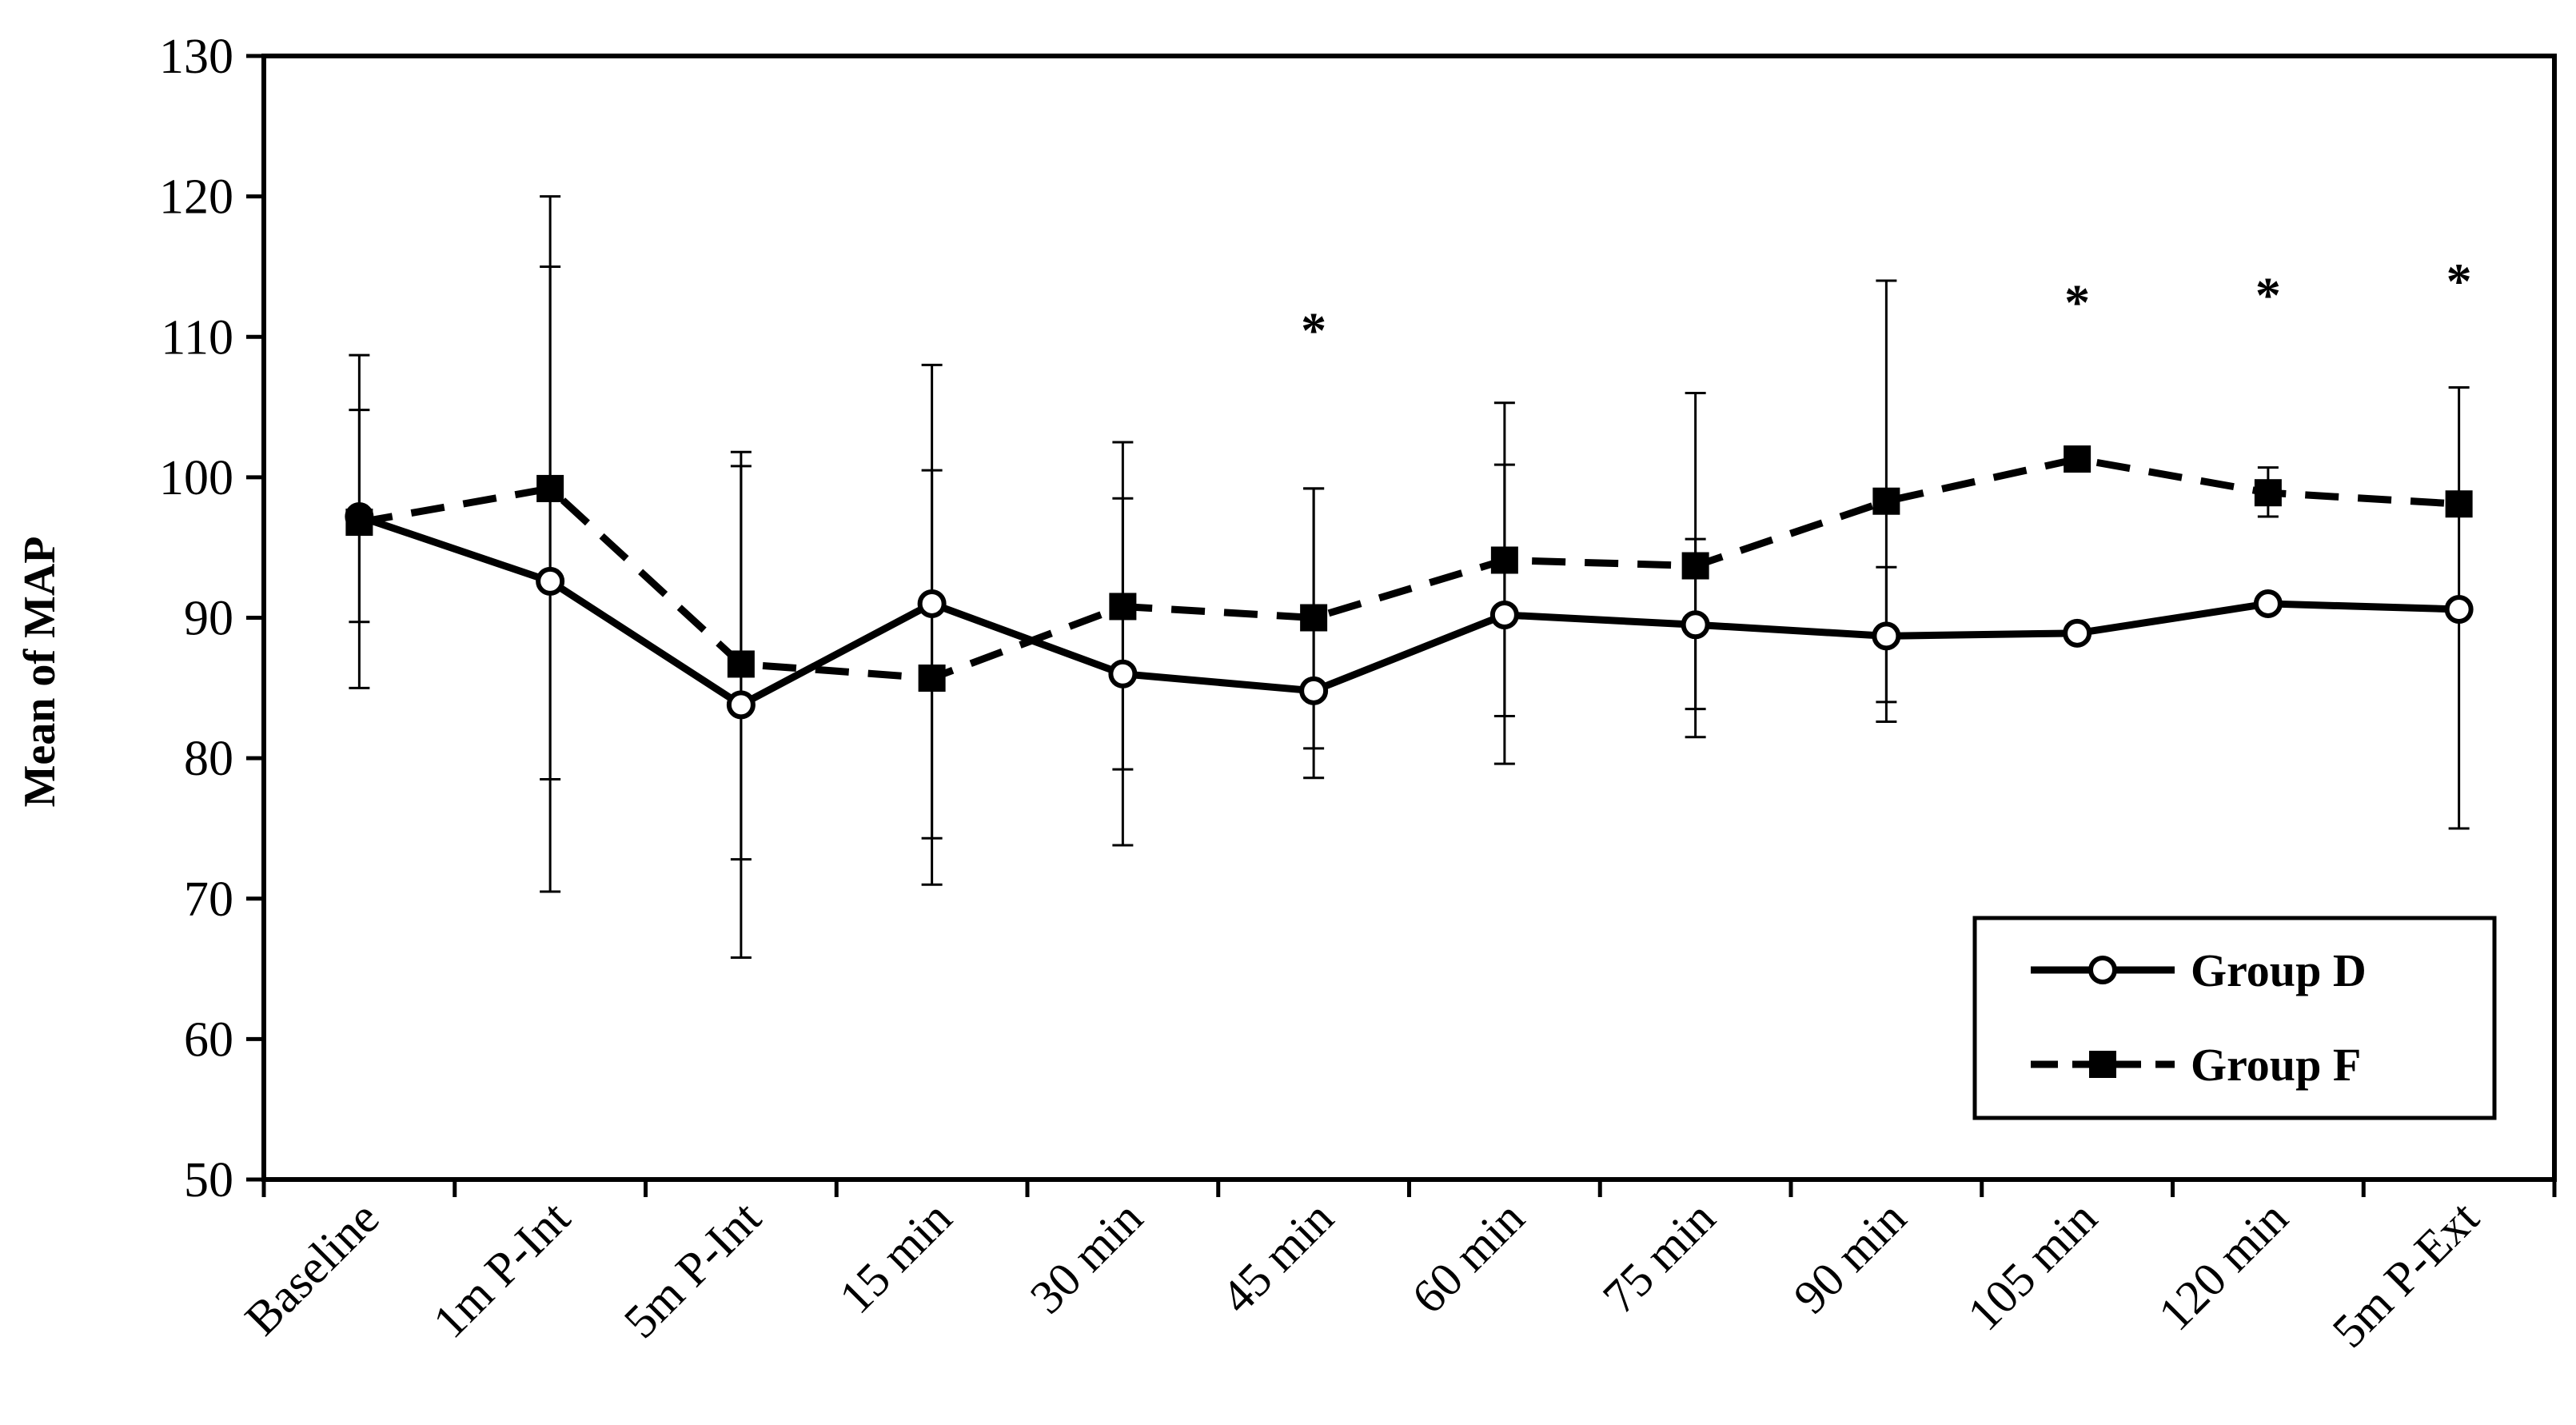 This screenshot has width=2576, height=1425. What do you see at coordinates (208, 899) in the screenshot?
I see `y-tick-label: 70` at bounding box center [208, 899].